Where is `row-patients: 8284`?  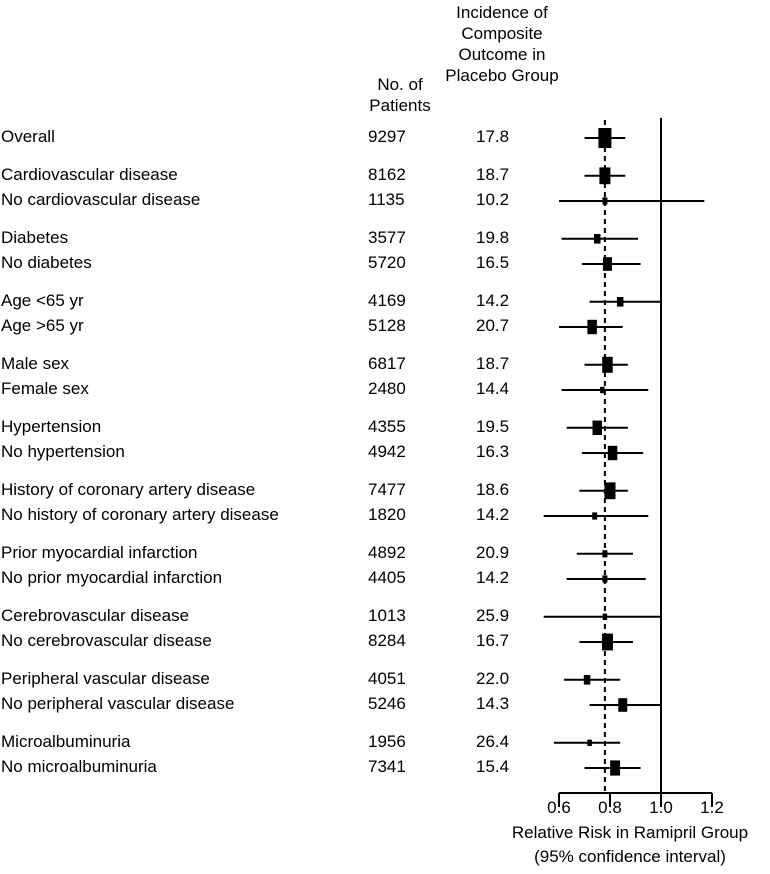
row-patients: 8284 is located at coordinates (387, 640).